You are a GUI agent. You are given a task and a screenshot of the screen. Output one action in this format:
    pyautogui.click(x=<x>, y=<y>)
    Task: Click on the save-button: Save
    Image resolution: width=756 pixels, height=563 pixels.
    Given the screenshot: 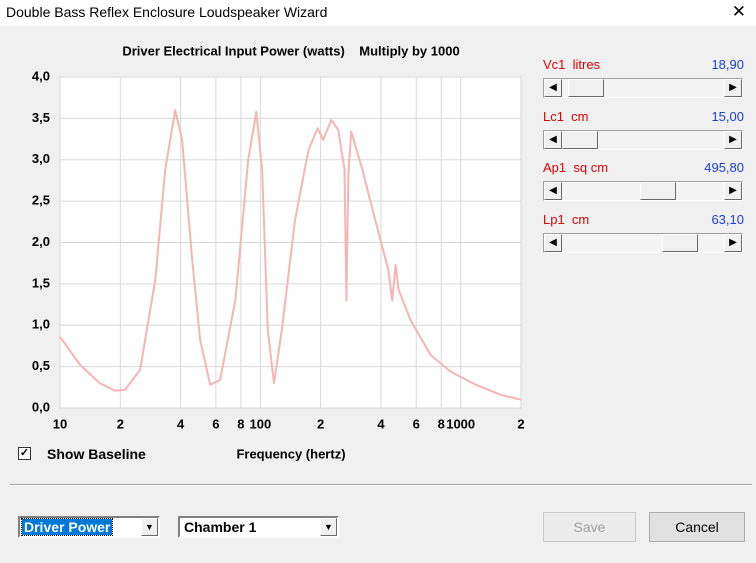 What is the action you would take?
    pyautogui.click(x=589, y=527)
    